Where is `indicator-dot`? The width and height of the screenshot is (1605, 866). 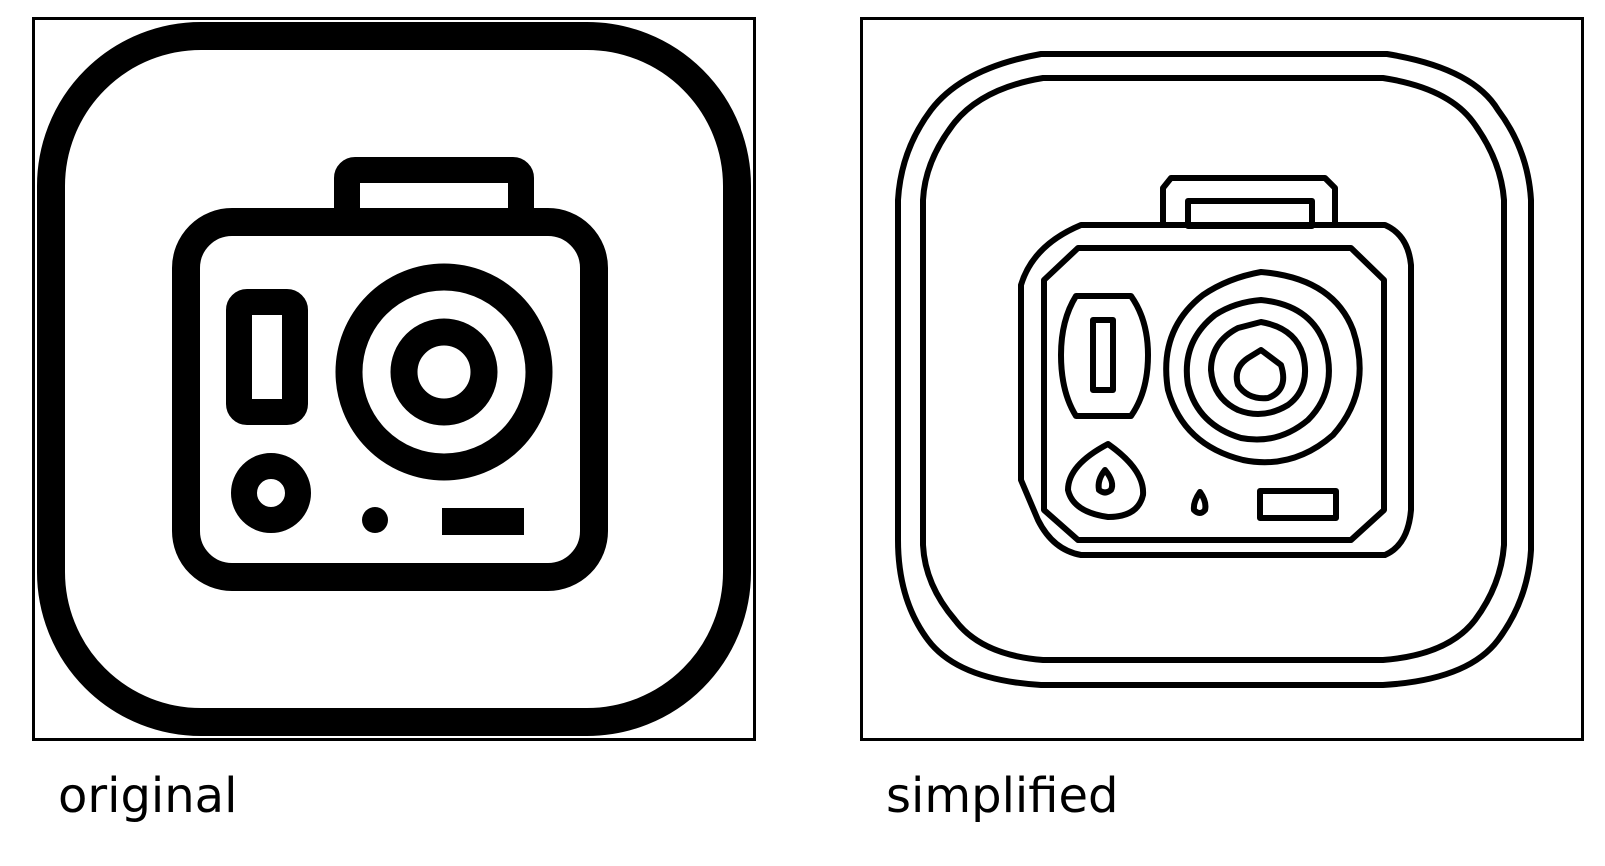
indicator-dot is located at coordinates (375, 520).